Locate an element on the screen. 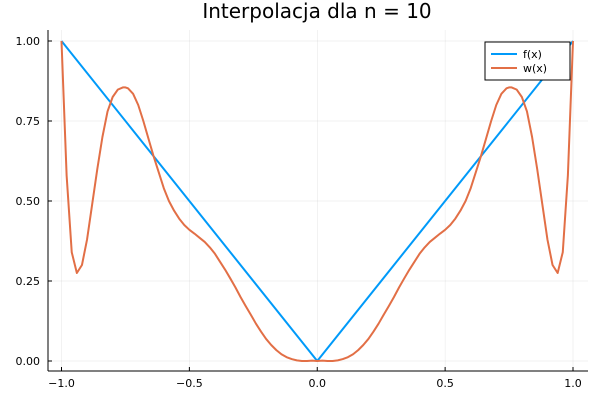 The image size is (600, 400). y-tick-label: 0.75 is located at coordinates (28, 121).